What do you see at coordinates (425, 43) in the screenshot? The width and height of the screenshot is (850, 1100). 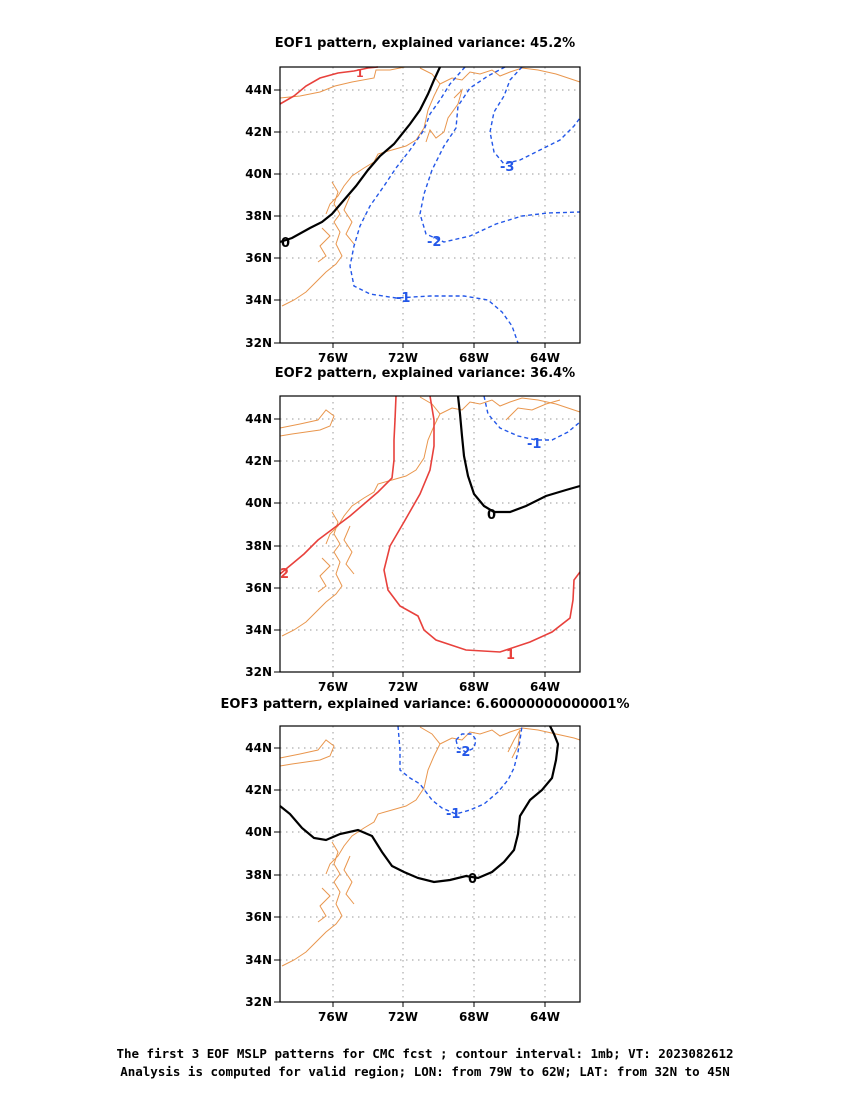 I see `panel-1-title: EOF1 pattern, explained variance: 45.2%` at bounding box center [425, 43].